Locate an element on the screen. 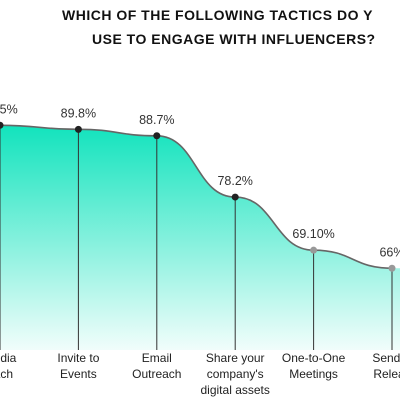 Image resolution: width=400 pixels, height=400 pixels. chart-title: WHICH OF THE FOLLOWING TACTICS DO Y is located at coordinates (217, 15).